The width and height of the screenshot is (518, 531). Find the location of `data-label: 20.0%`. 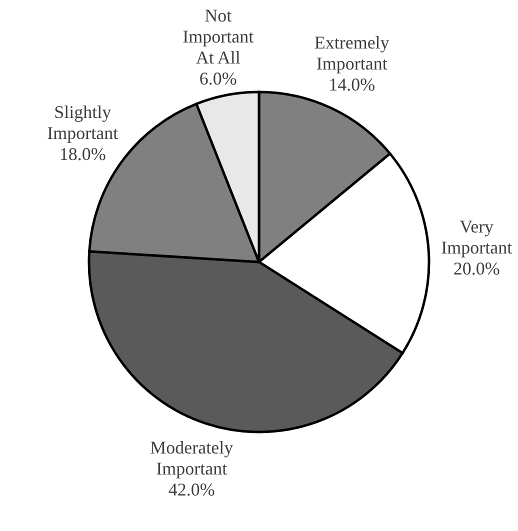

data-label: 20.0% is located at coordinates (476, 268).